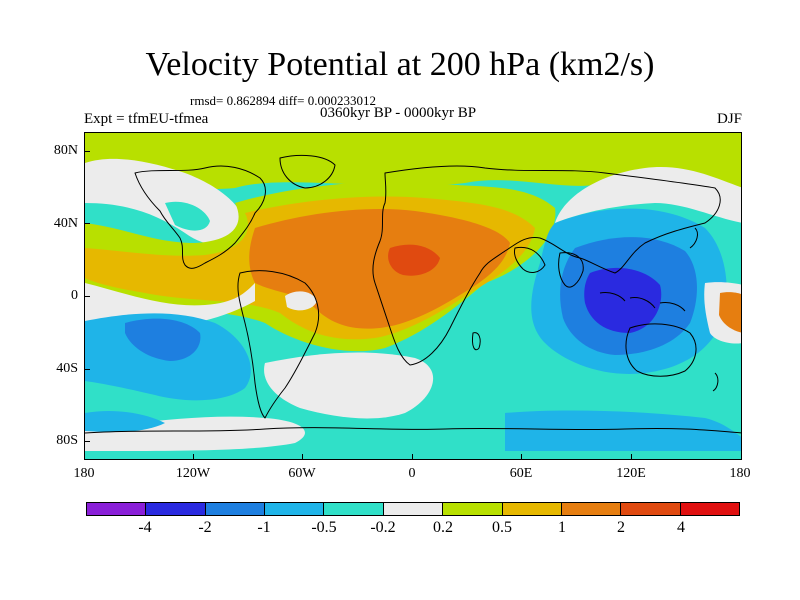  What do you see at coordinates (349, 385) in the screenshot?
I see `field-southern-gray` at bounding box center [349, 385].